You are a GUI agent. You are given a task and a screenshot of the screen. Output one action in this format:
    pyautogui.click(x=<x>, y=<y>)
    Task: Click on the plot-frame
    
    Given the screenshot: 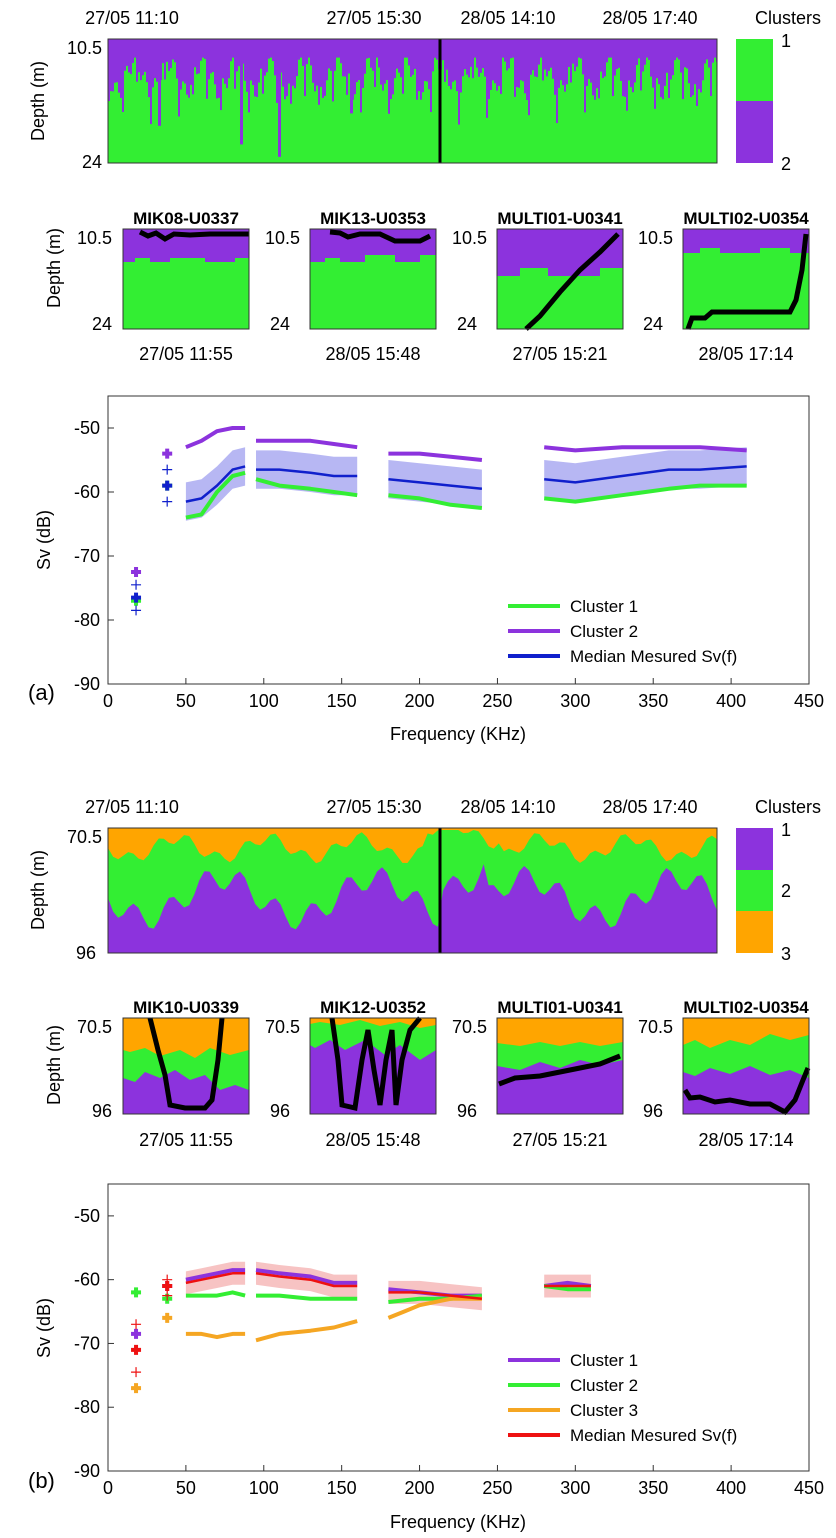 What is the action you would take?
    pyautogui.click(x=412, y=101)
    